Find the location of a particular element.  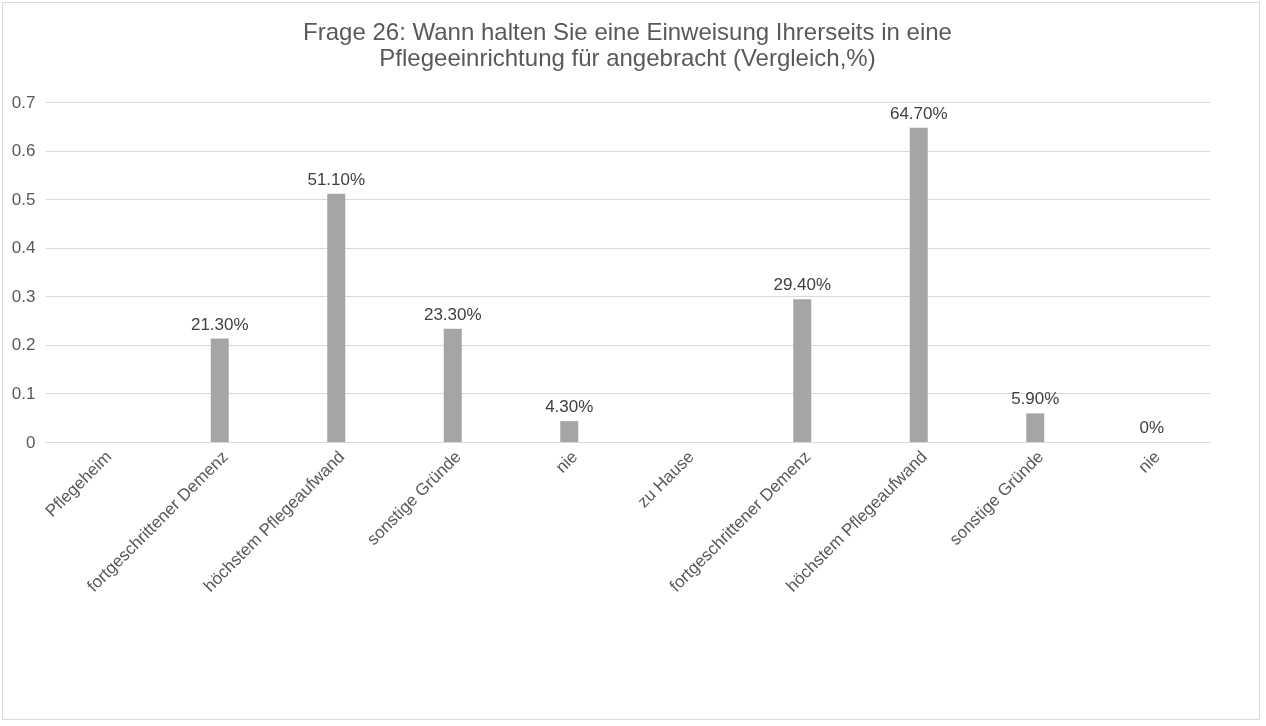

data-label: 5.90% is located at coordinates (1035, 399).